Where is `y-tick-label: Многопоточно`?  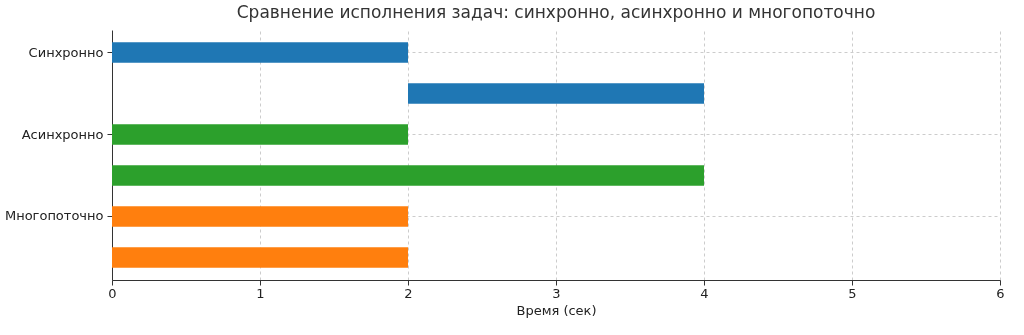 y-tick-label: Многопоточно is located at coordinates (54, 216).